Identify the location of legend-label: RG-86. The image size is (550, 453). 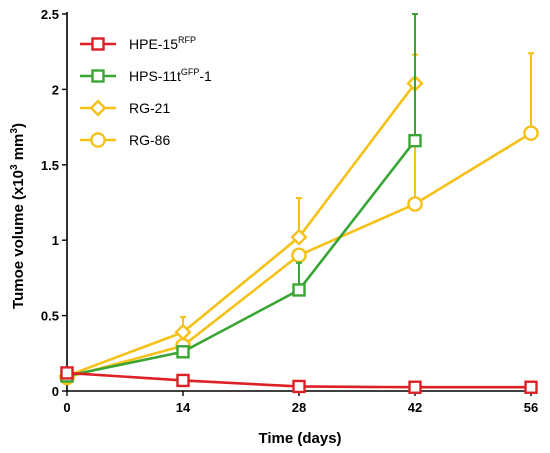
(149, 140).